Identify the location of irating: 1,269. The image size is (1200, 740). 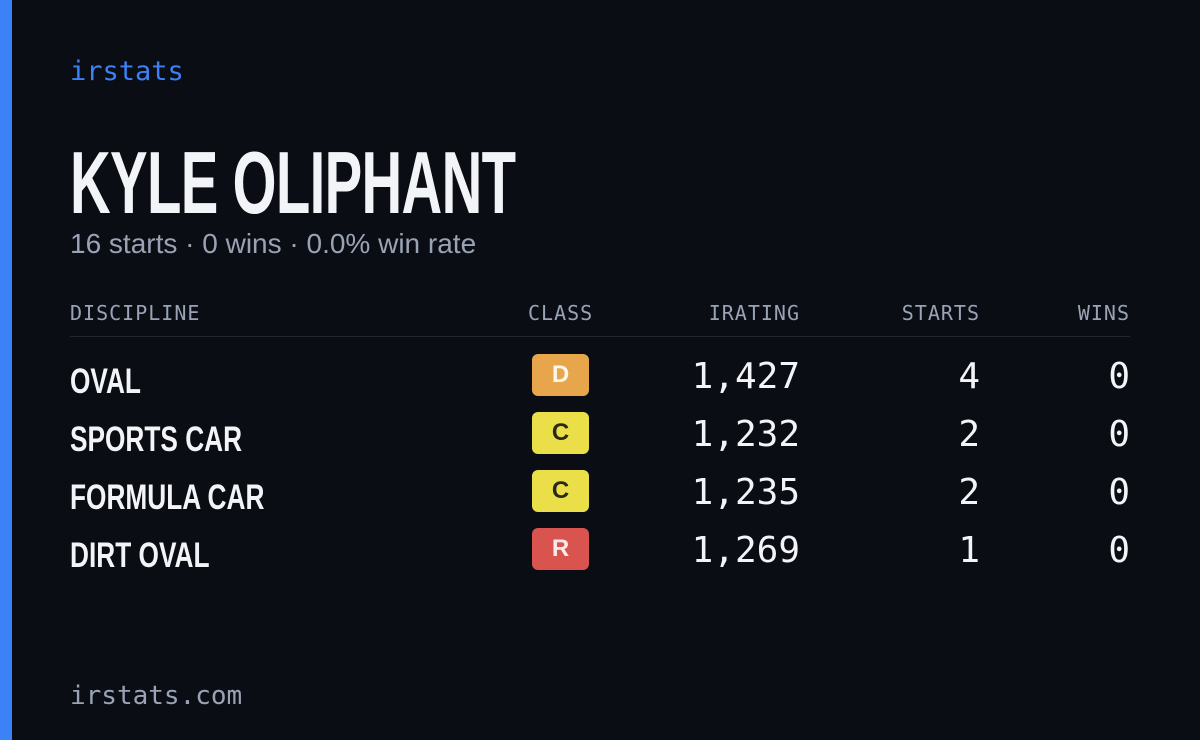
(745, 550).